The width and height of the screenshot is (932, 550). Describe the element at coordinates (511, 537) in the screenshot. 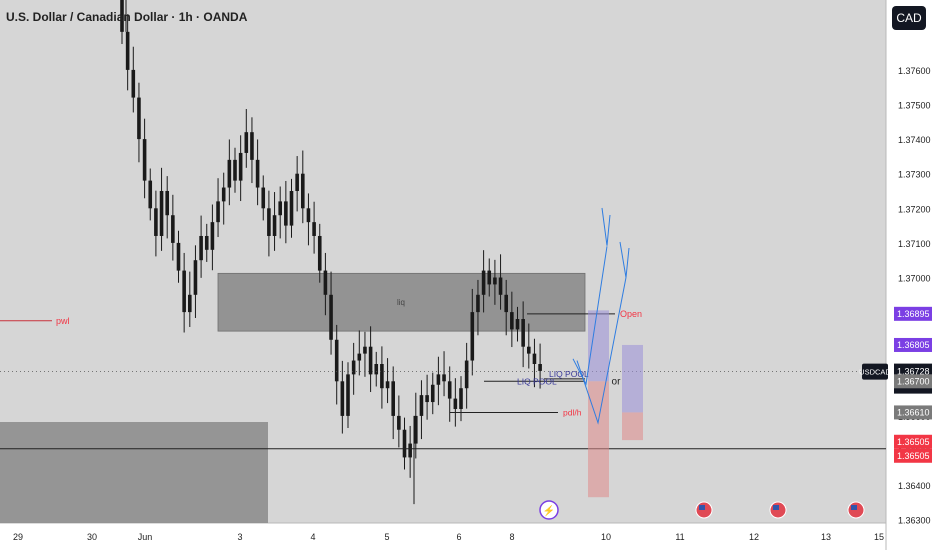

I see `time-tick-label: 8` at that location.